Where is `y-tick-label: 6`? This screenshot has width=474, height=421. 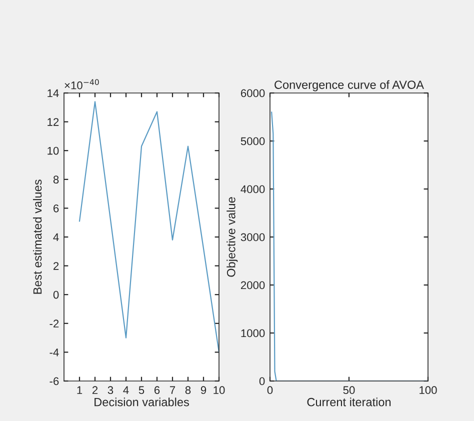 y-tick-label: 6 is located at coordinates (56, 208).